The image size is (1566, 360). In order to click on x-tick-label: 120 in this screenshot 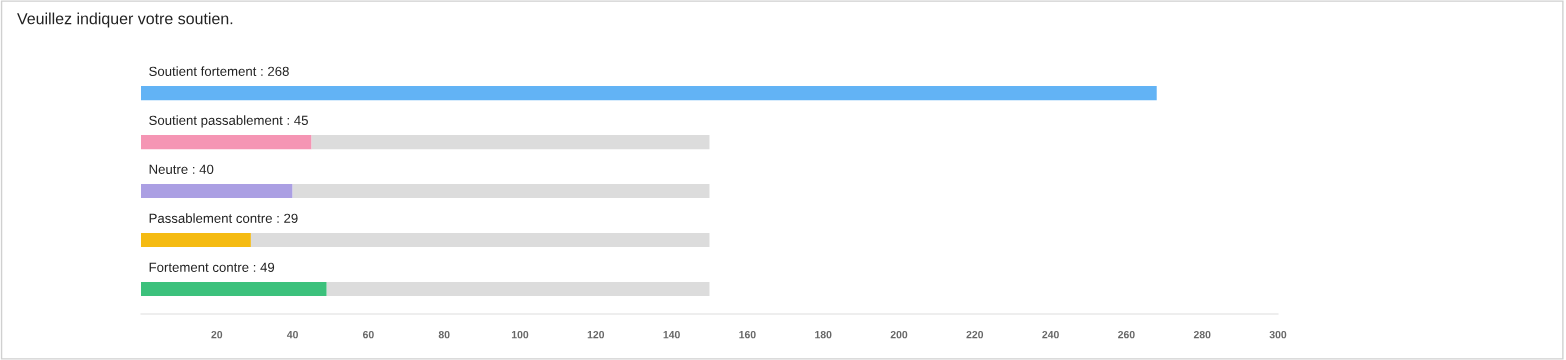, I will do `click(596, 334)`.